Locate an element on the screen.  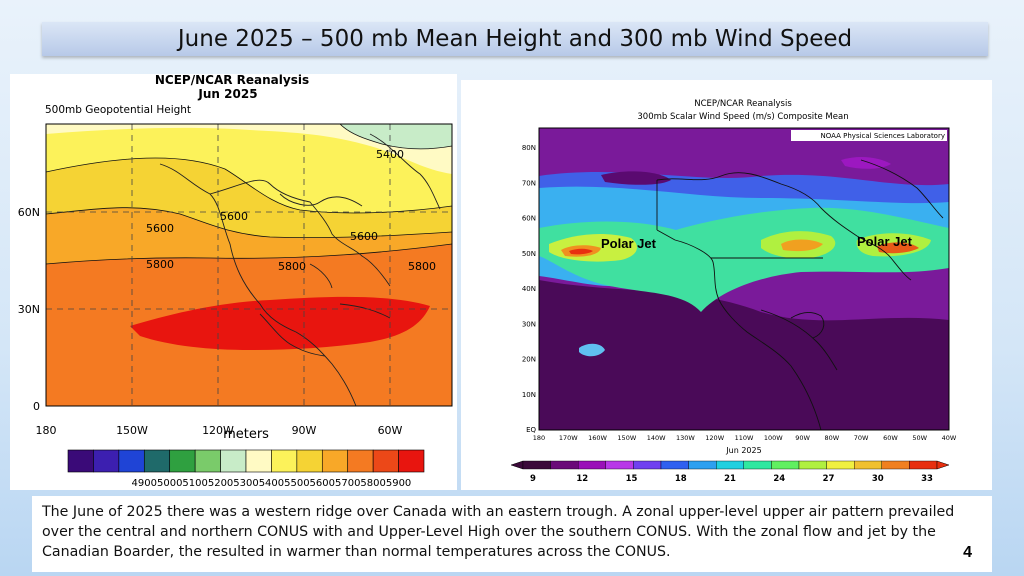
contour-label-5800-c: 5800 is located at coordinates (422, 266).